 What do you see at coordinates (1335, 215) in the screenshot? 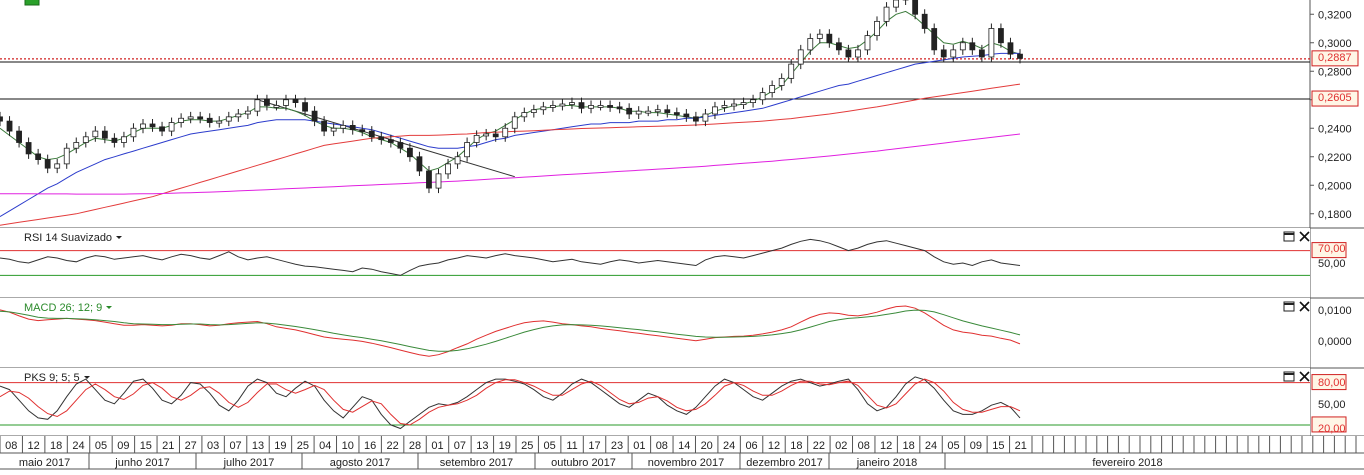
I see `price-tick-label: 0,1800` at bounding box center [1335, 215].